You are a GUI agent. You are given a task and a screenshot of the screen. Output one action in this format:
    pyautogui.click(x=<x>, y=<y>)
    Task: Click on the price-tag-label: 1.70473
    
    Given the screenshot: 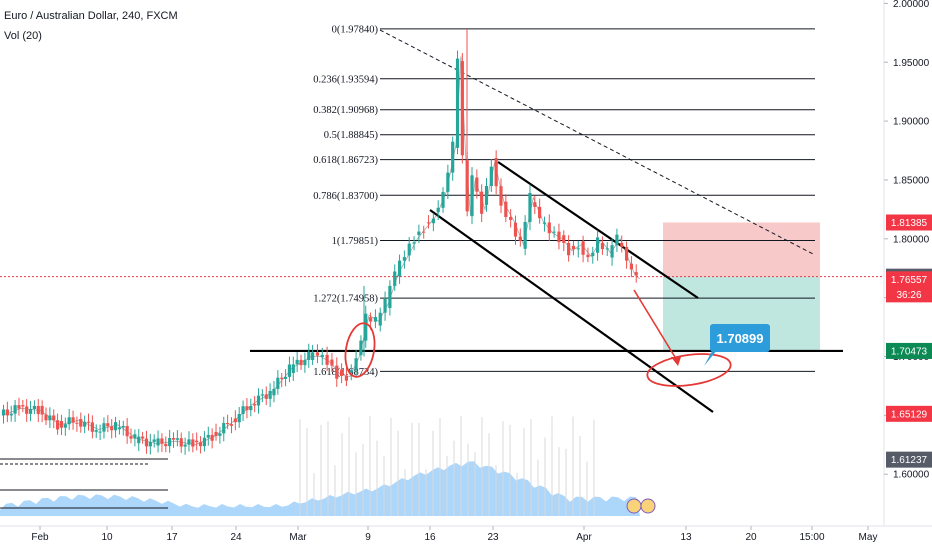 What is the action you would take?
    pyautogui.click(x=909, y=351)
    